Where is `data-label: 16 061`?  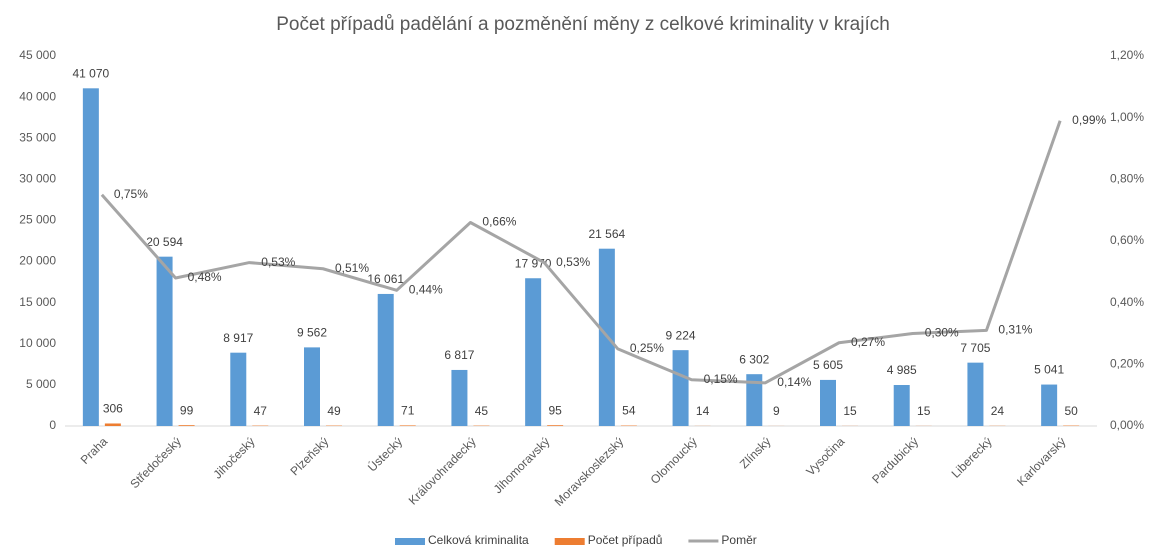 data-label: 16 061 is located at coordinates (385, 279).